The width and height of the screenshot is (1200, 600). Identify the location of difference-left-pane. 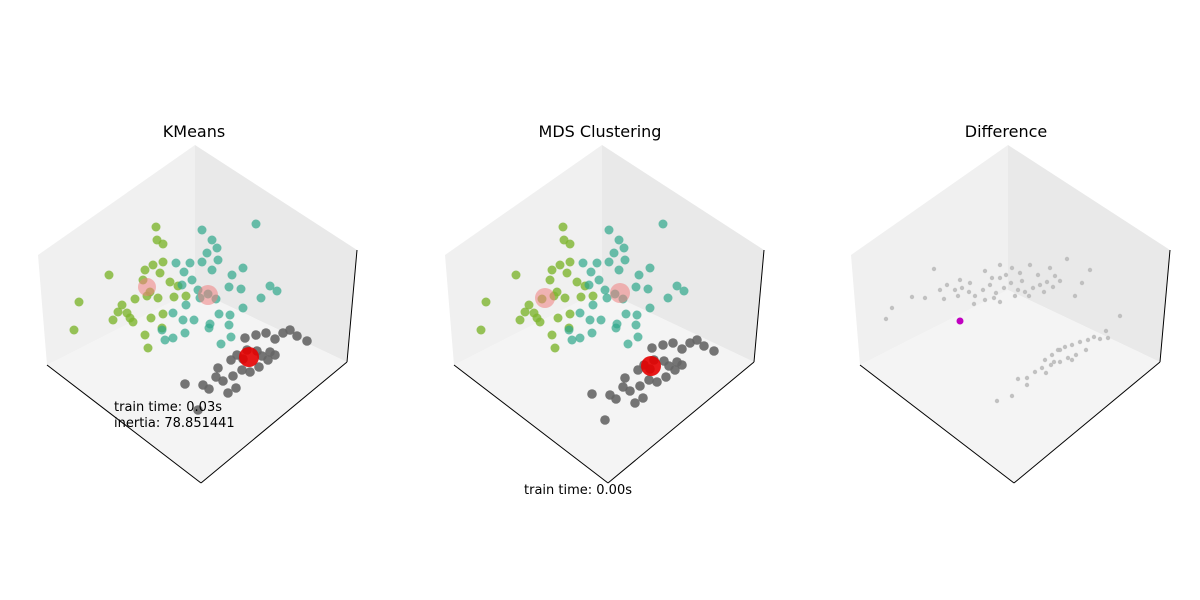
(929, 255).